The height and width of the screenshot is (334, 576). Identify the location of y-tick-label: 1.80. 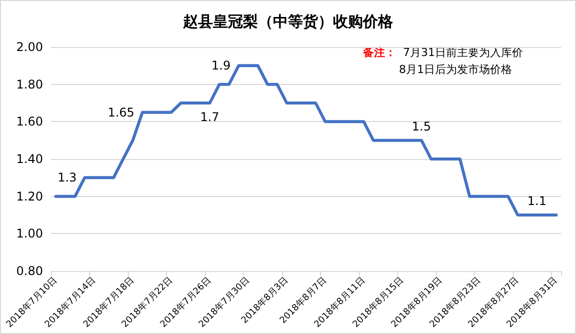
(29, 84).